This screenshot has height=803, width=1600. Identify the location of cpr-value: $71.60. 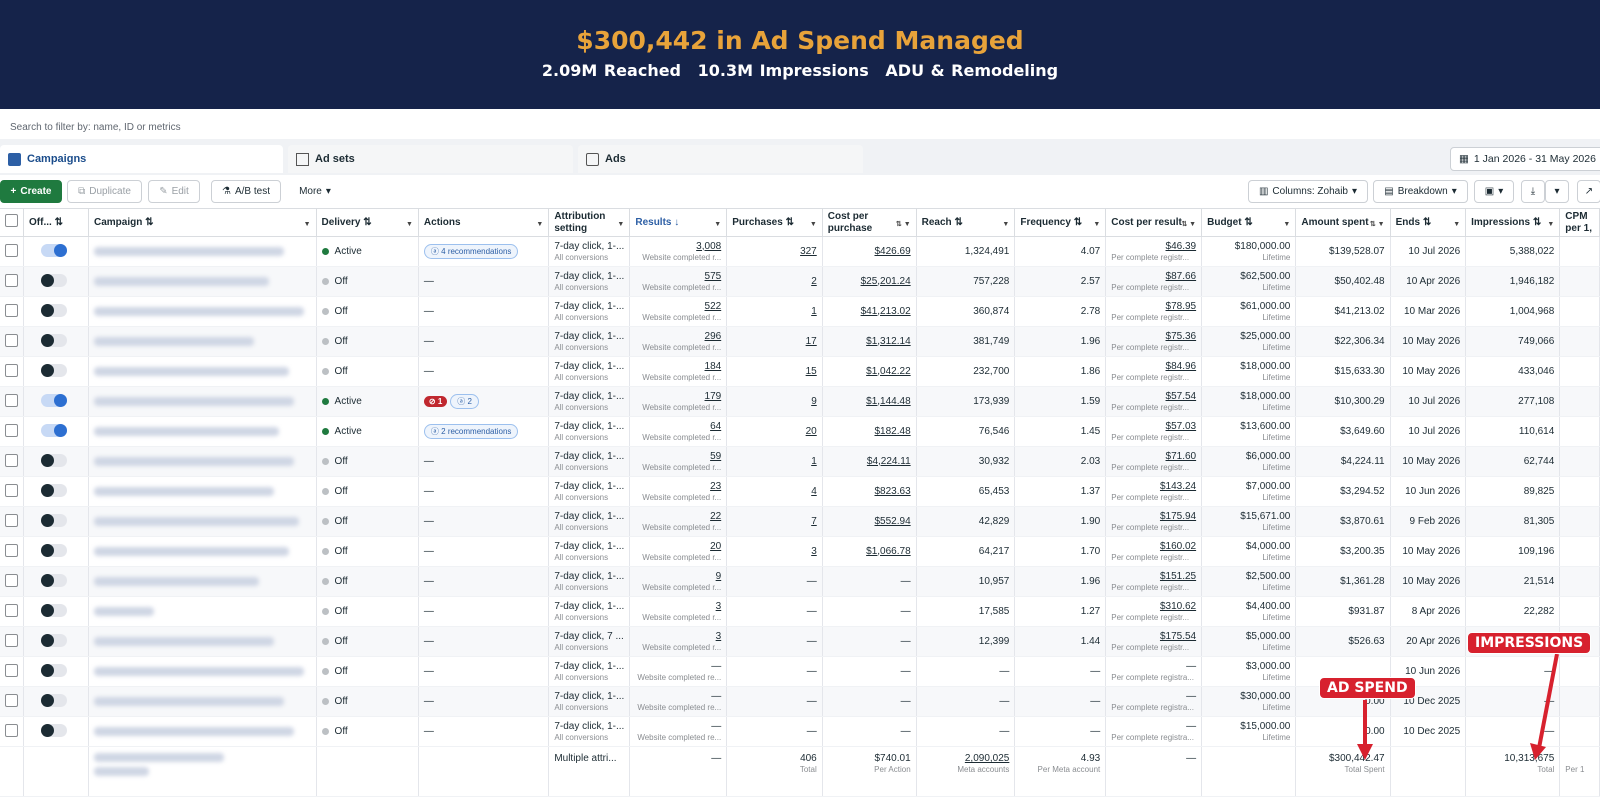
(1181, 456).